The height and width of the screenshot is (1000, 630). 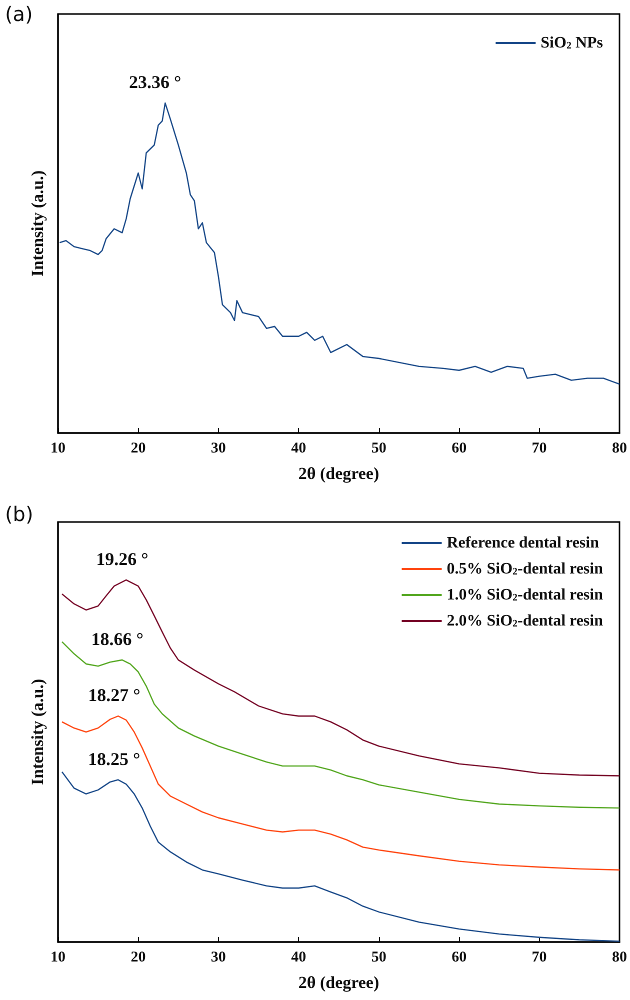 What do you see at coordinates (523, 543) in the screenshot?
I see `legend-label: Reference dental resin` at bounding box center [523, 543].